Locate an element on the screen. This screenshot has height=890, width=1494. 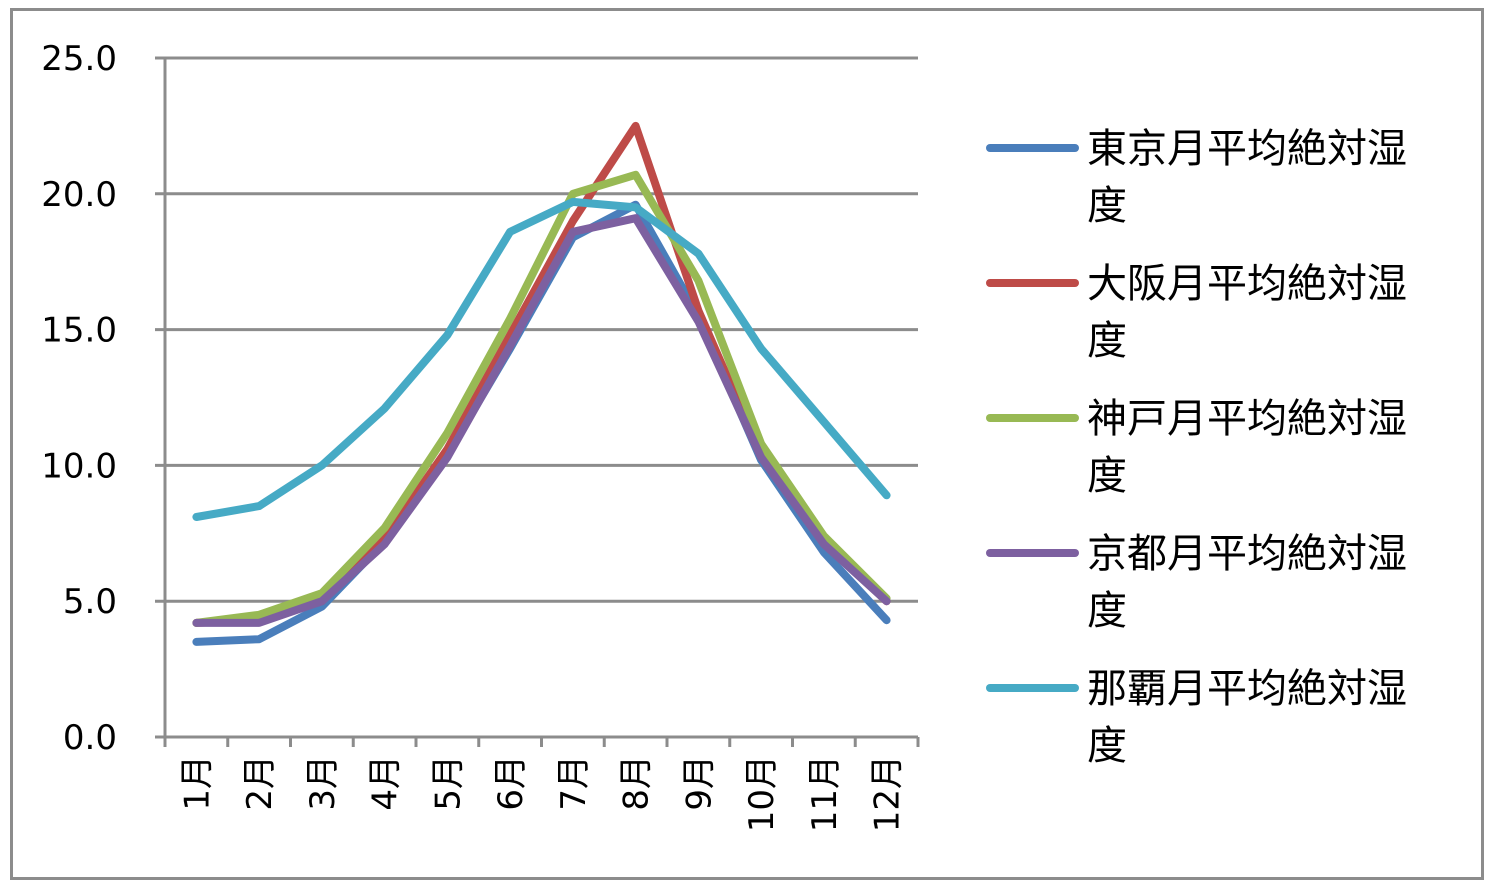
x-tick-label: 11月 is located at coordinates (825, 793).